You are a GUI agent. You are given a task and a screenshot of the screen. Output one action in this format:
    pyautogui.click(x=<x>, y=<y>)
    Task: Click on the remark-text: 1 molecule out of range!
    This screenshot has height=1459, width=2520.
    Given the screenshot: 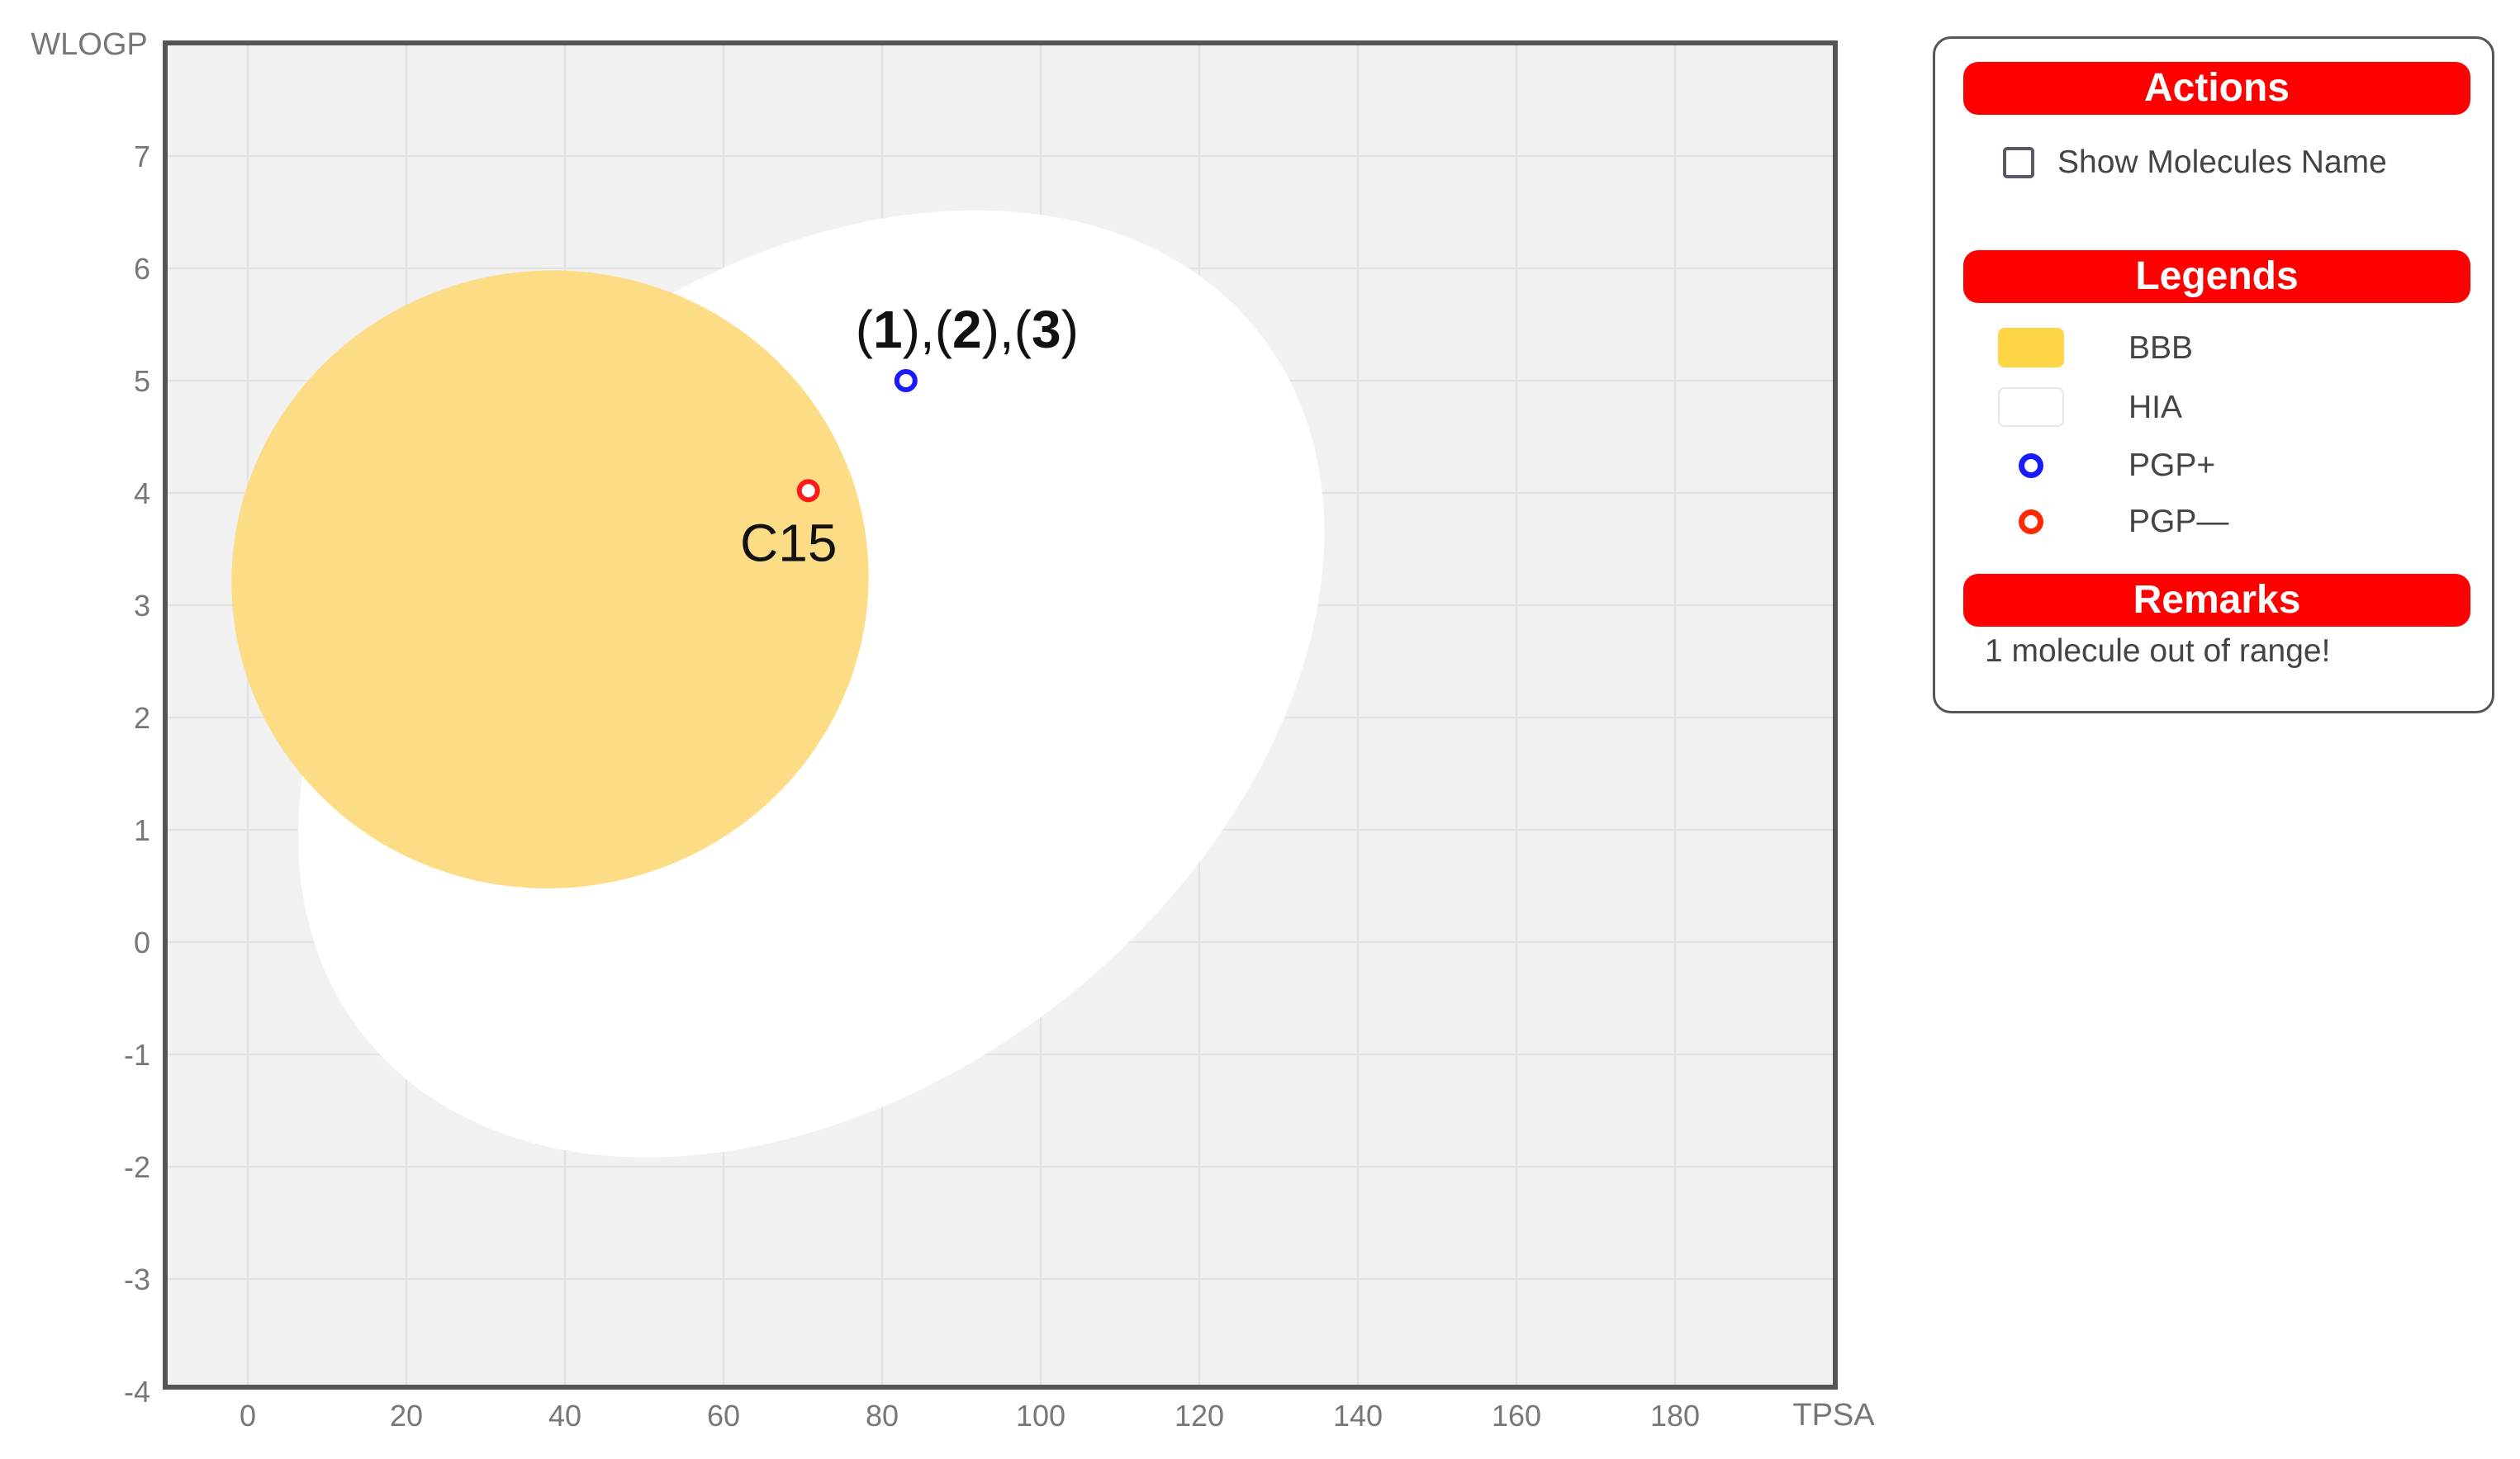 What is the action you would take?
    pyautogui.click(x=2158, y=651)
    